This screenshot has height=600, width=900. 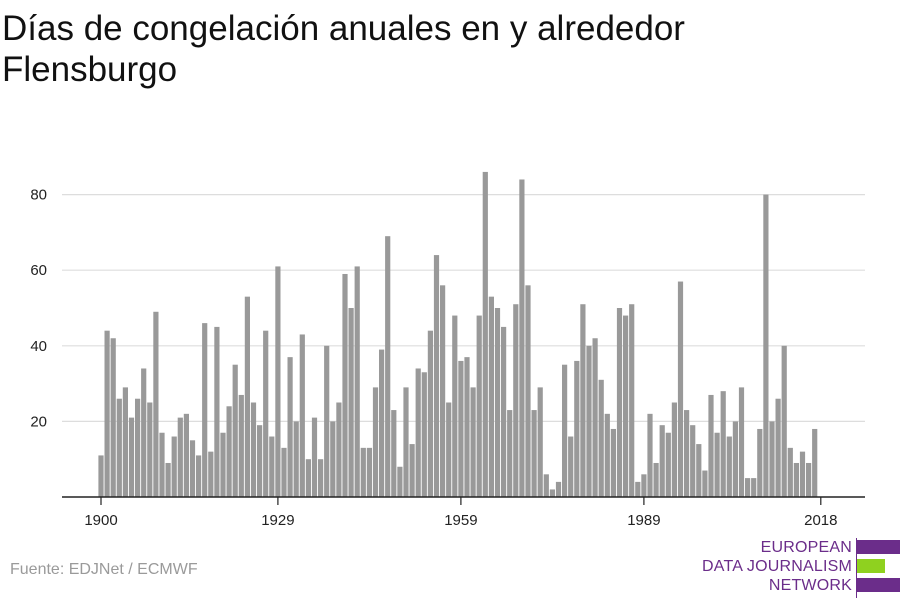 What do you see at coordinates (601, 438) in the screenshot?
I see `bar-1982` at bounding box center [601, 438].